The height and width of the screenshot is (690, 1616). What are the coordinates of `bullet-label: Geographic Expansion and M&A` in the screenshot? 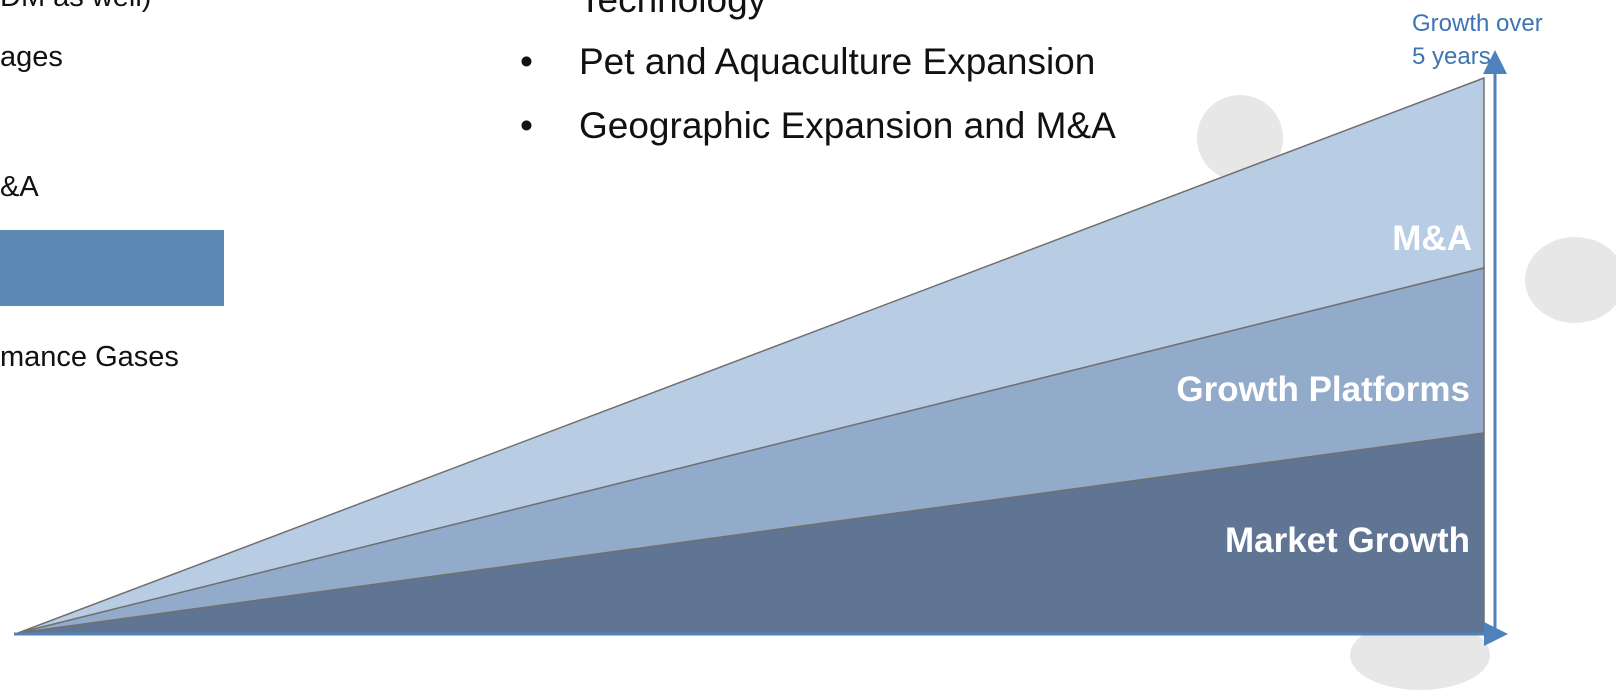 It's located at (847, 125).